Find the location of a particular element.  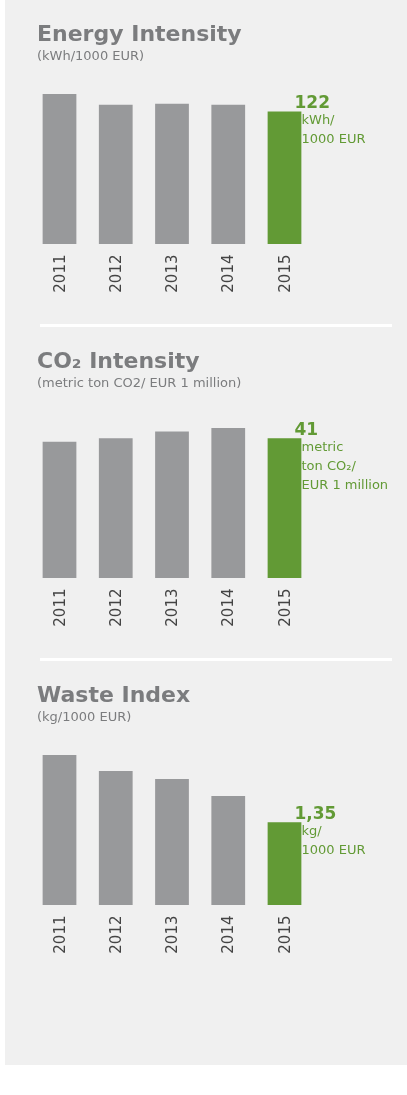

data-label: 122 is located at coordinates (312, 102).